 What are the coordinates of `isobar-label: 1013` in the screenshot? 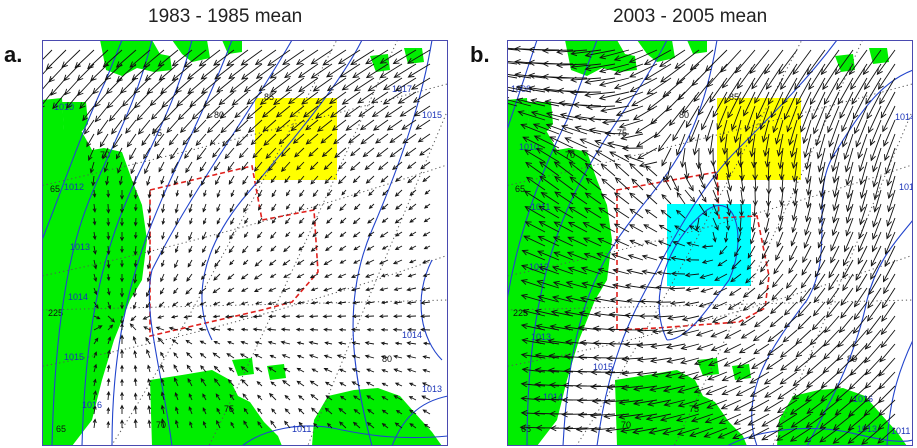 It's located at (541, 337).